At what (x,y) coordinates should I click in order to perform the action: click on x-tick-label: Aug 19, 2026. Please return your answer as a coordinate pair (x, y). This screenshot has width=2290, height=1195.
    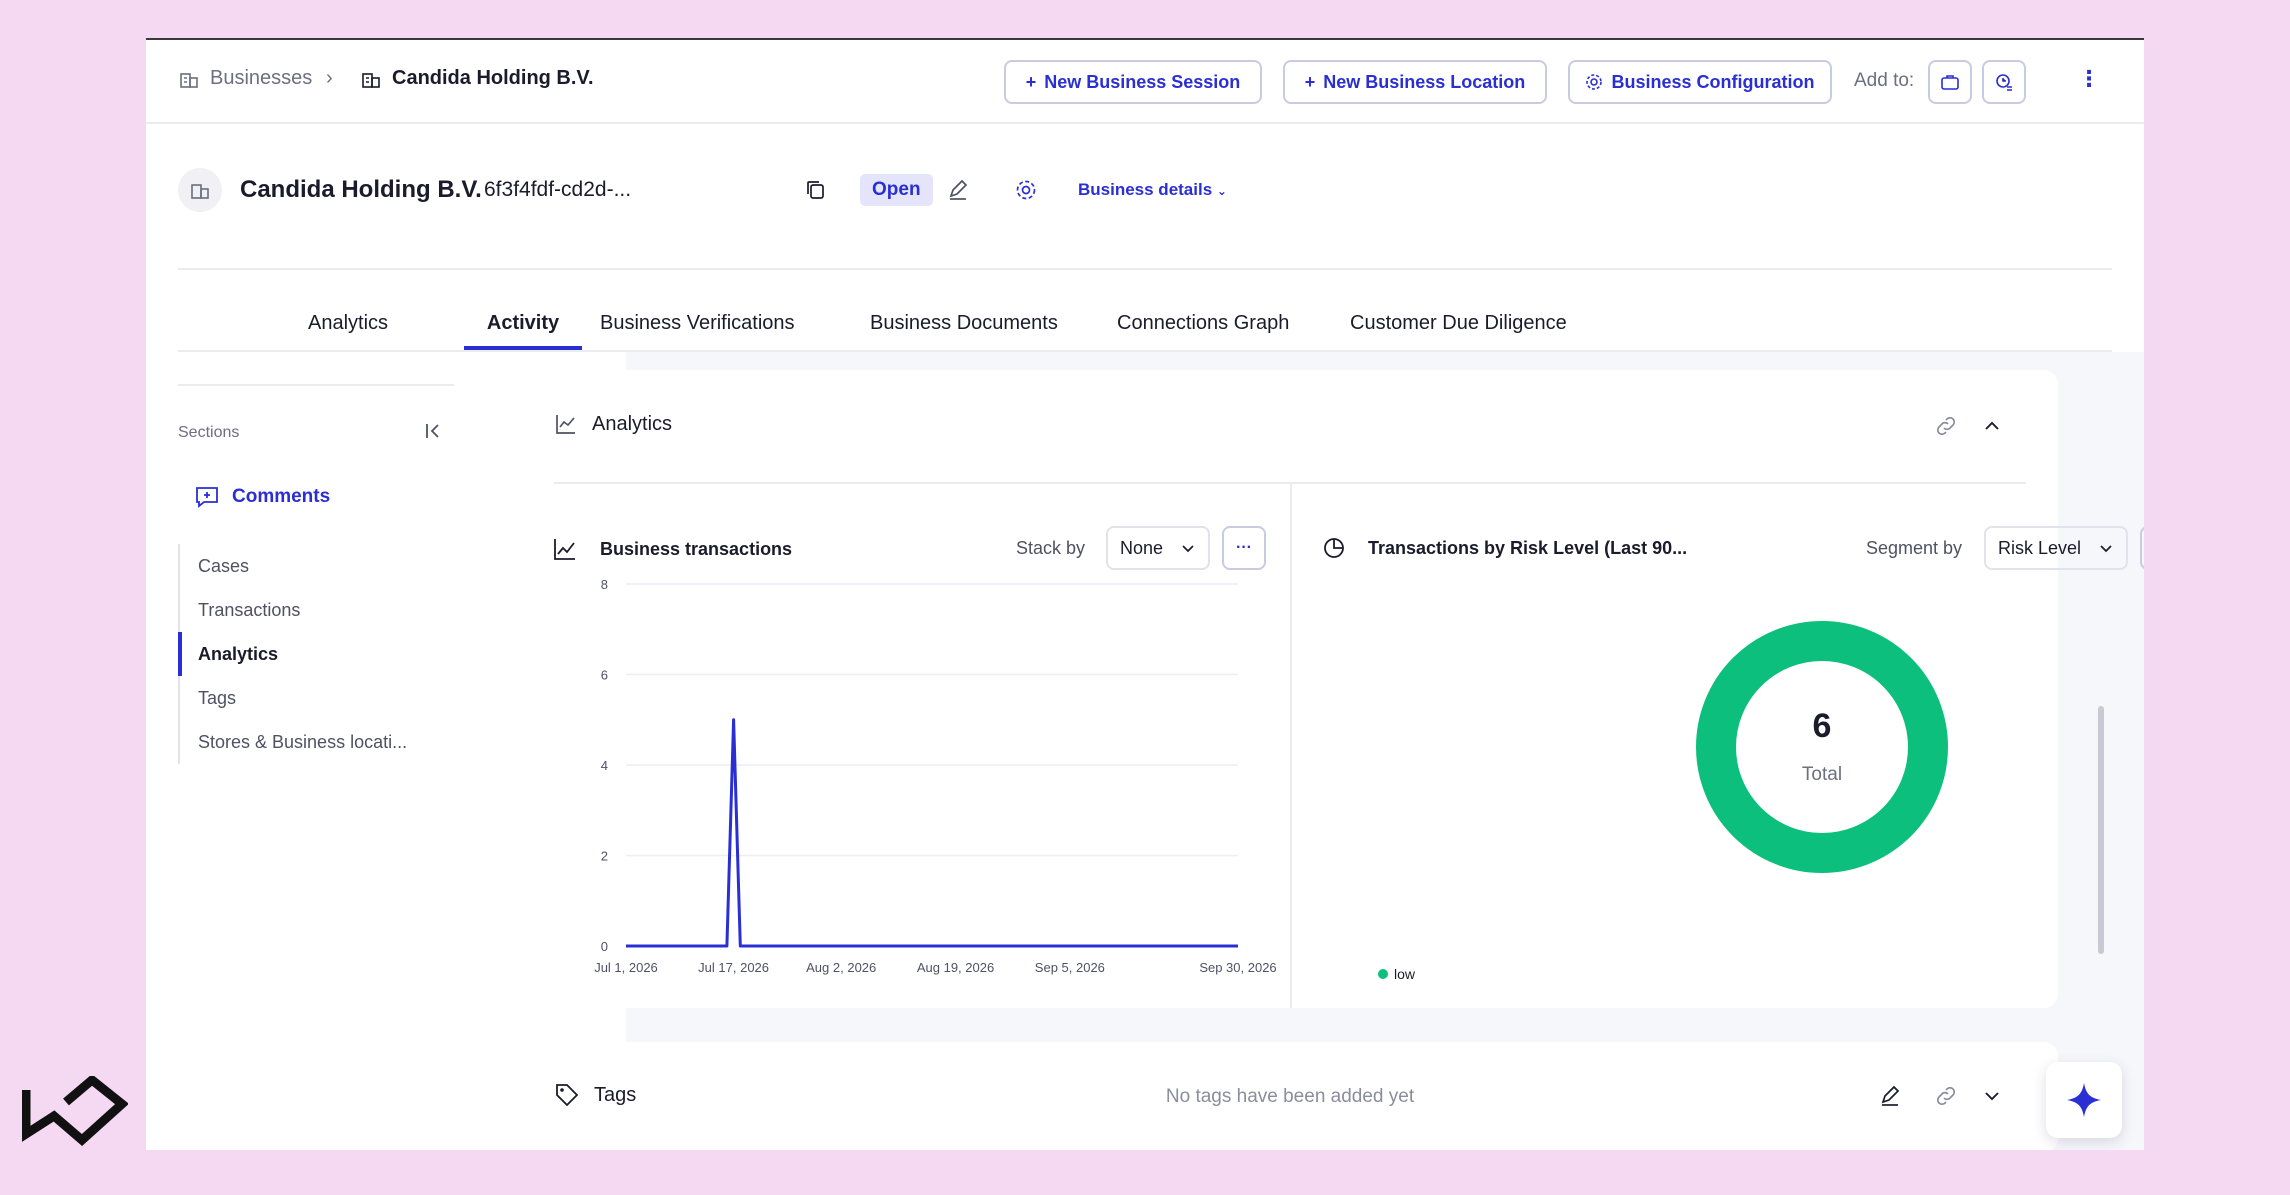
    Looking at the image, I should click on (955, 967).